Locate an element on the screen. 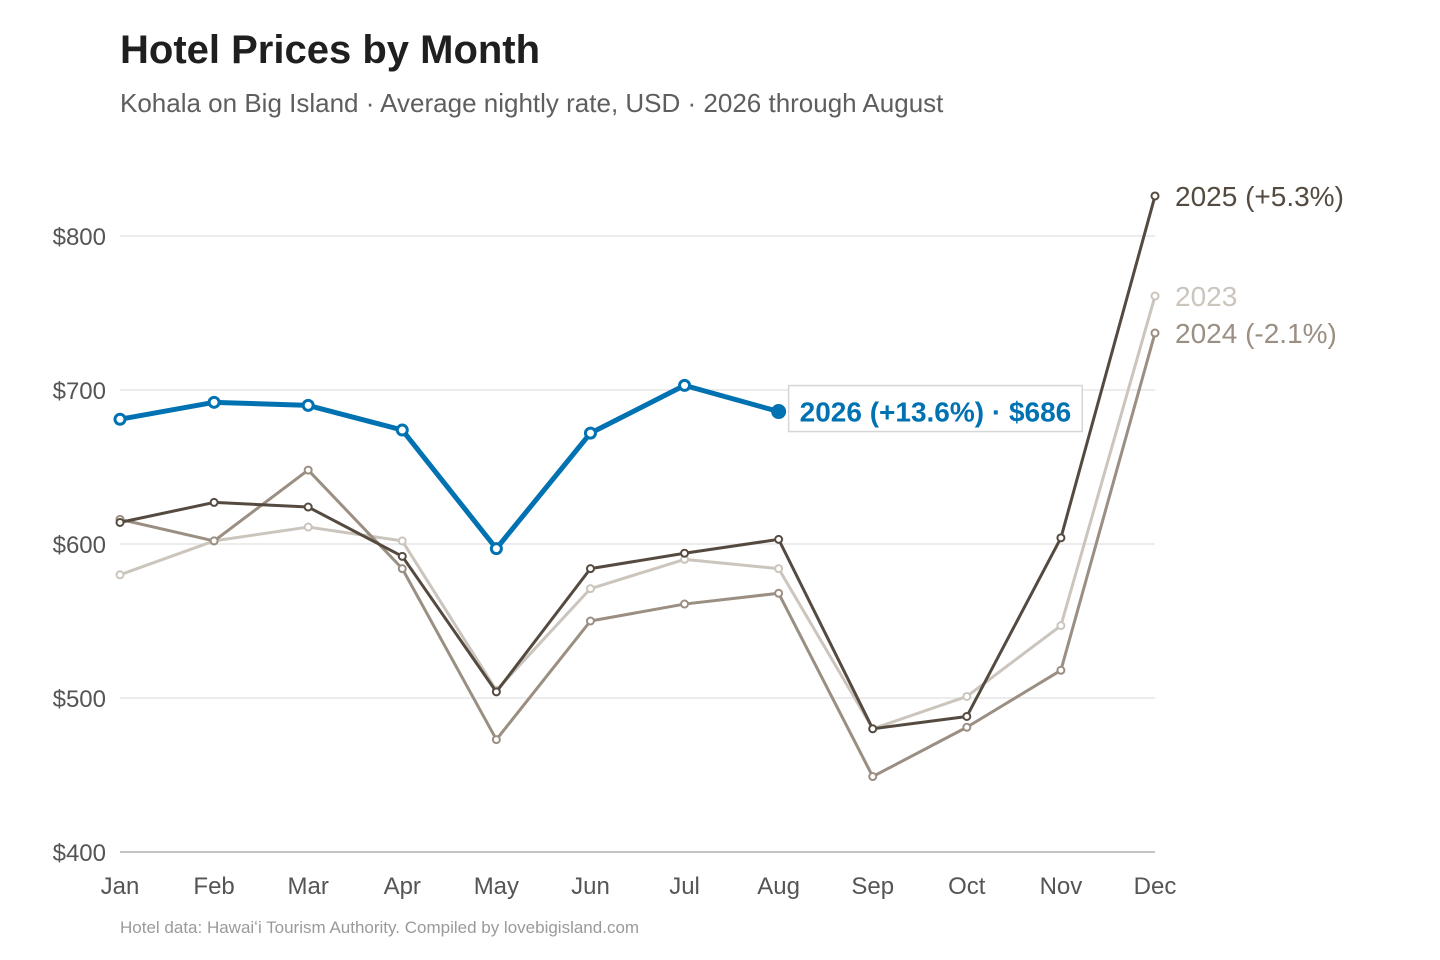 This screenshot has width=1440, height=960. x-tick-label: Mar is located at coordinates (308, 886).